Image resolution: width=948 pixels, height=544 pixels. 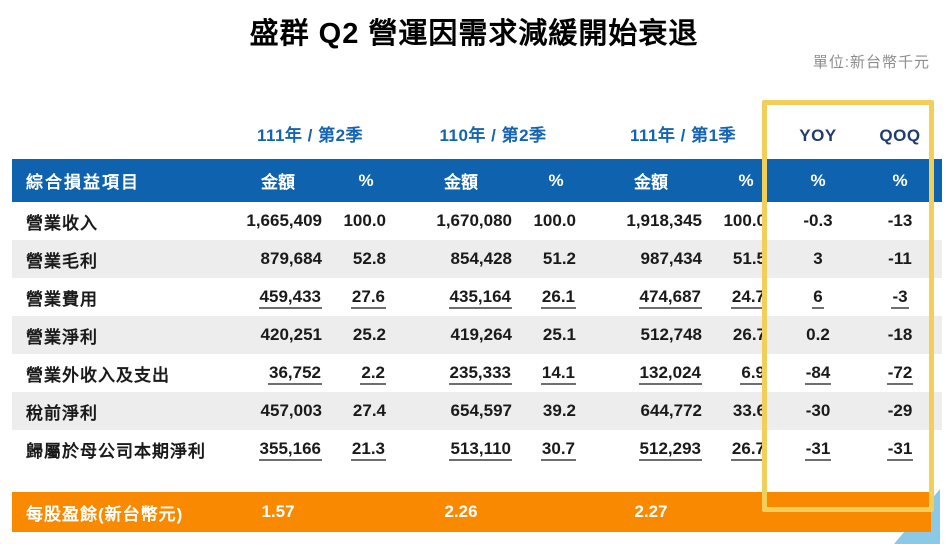 What do you see at coordinates (310, 135) in the screenshot?
I see `period-header-111q2: 111年 / 第2季` at bounding box center [310, 135].